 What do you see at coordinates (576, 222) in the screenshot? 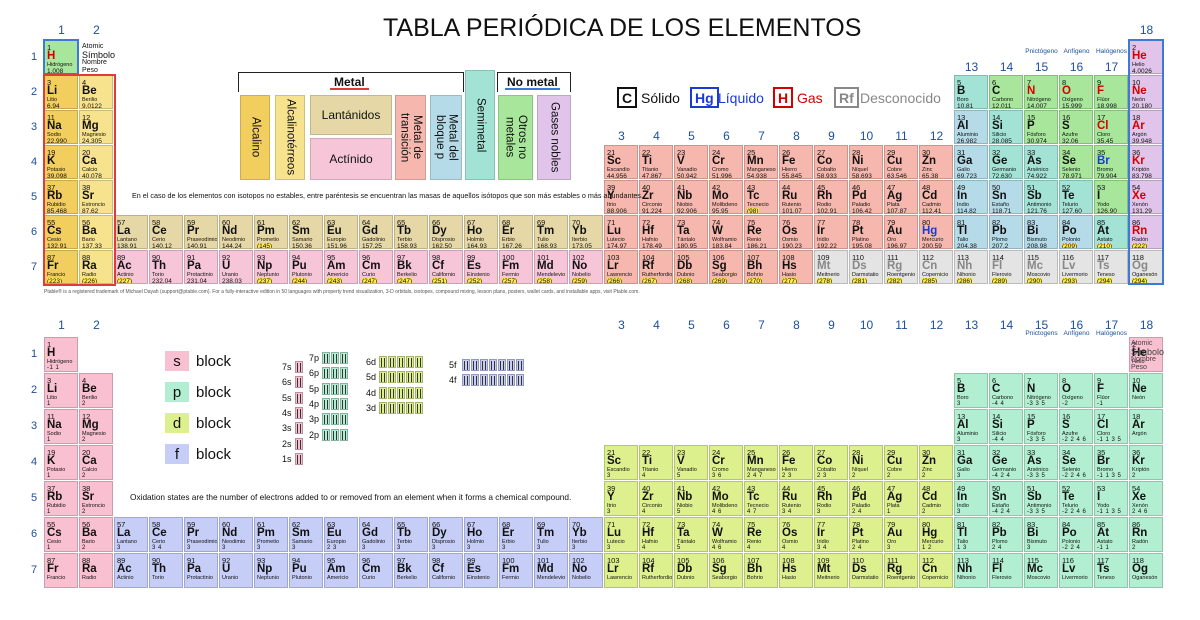
I see `atomic-number: 70` at bounding box center [576, 222].